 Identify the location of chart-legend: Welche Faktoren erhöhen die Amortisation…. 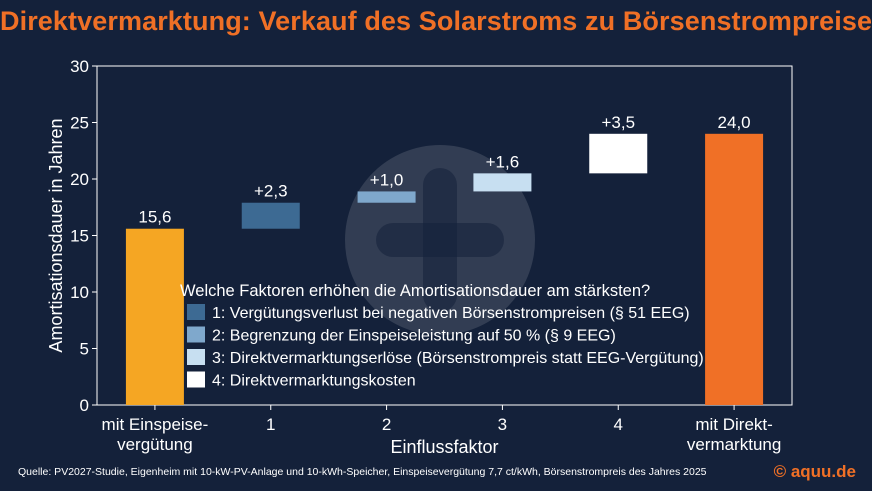
(442, 336).